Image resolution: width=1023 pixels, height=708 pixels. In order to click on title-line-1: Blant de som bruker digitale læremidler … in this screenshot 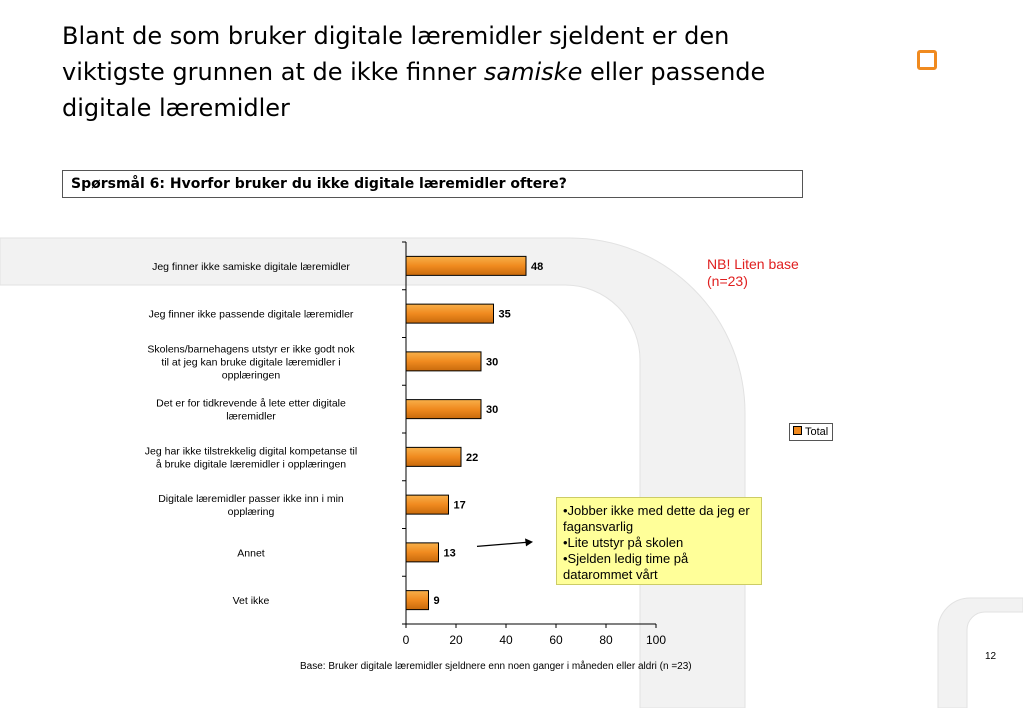, I will do `click(396, 36)`.